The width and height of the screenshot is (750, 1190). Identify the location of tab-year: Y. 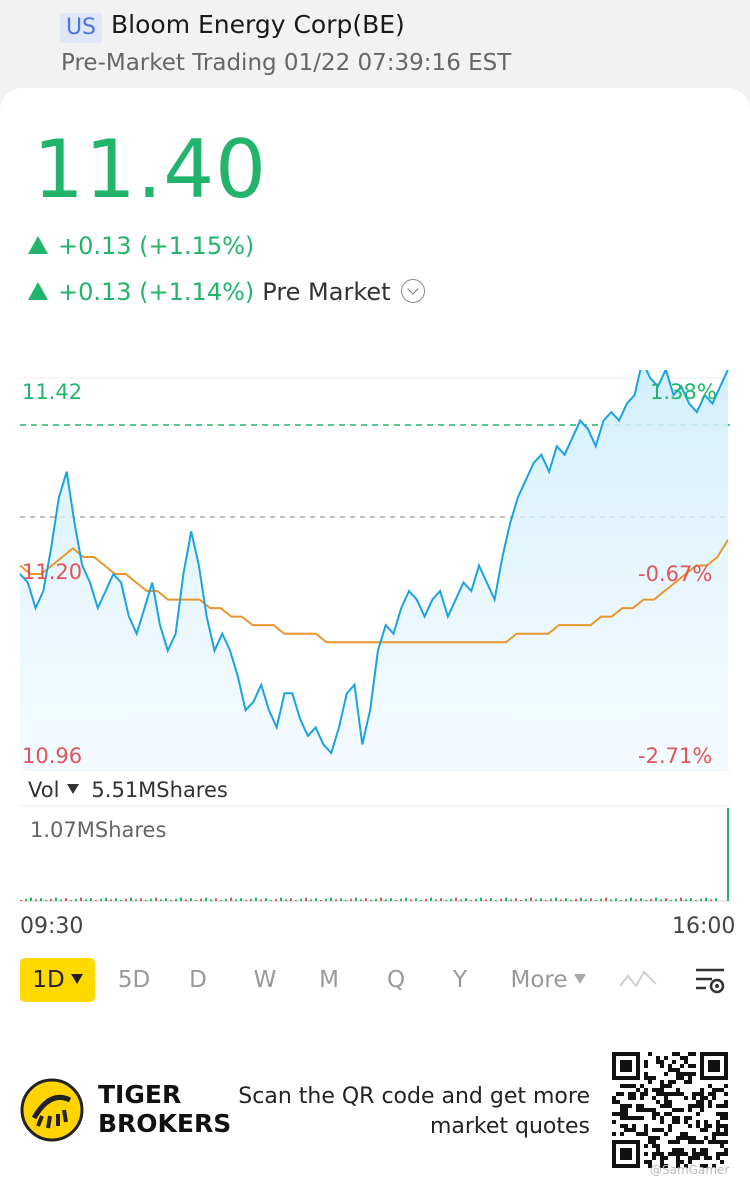
(460, 980).